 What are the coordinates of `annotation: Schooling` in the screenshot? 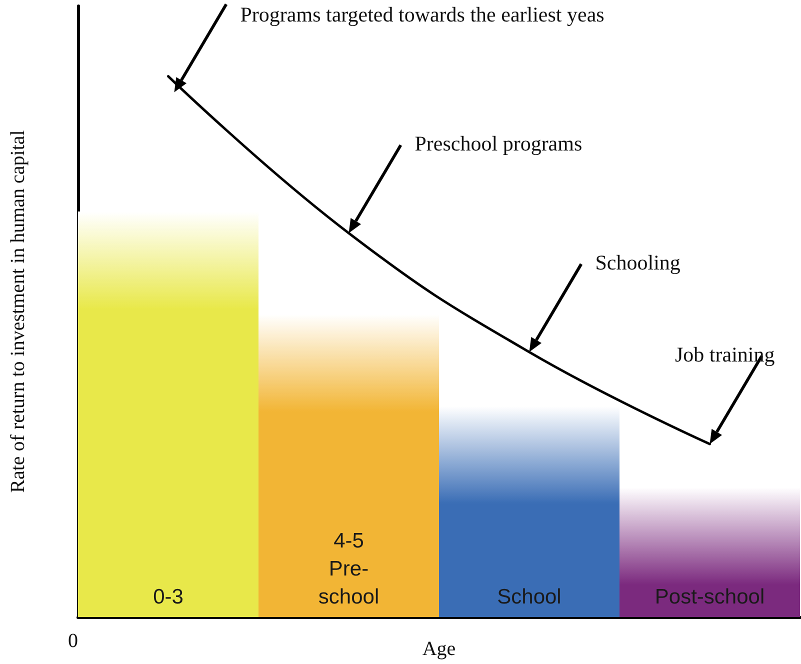 It's located at (638, 262).